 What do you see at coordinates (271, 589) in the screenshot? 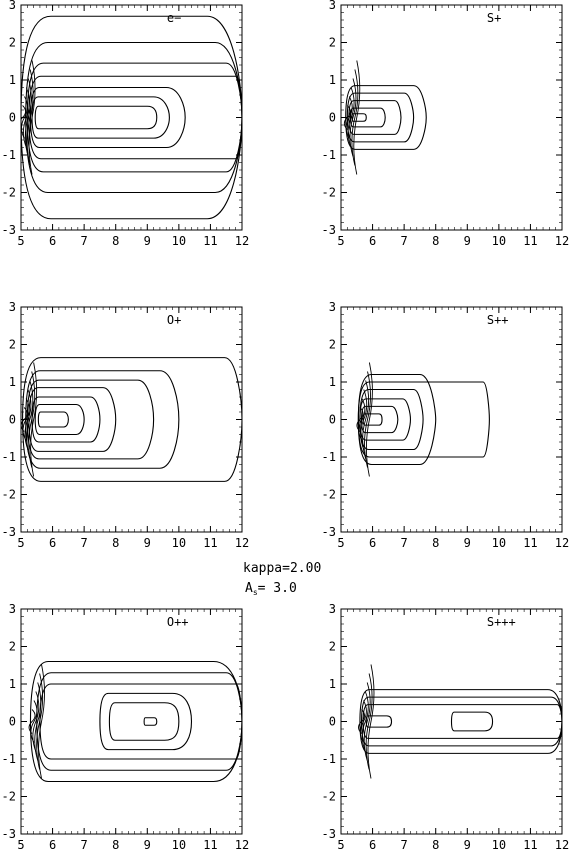
I see `as-label: As= 3.0` at bounding box center [271, 589].